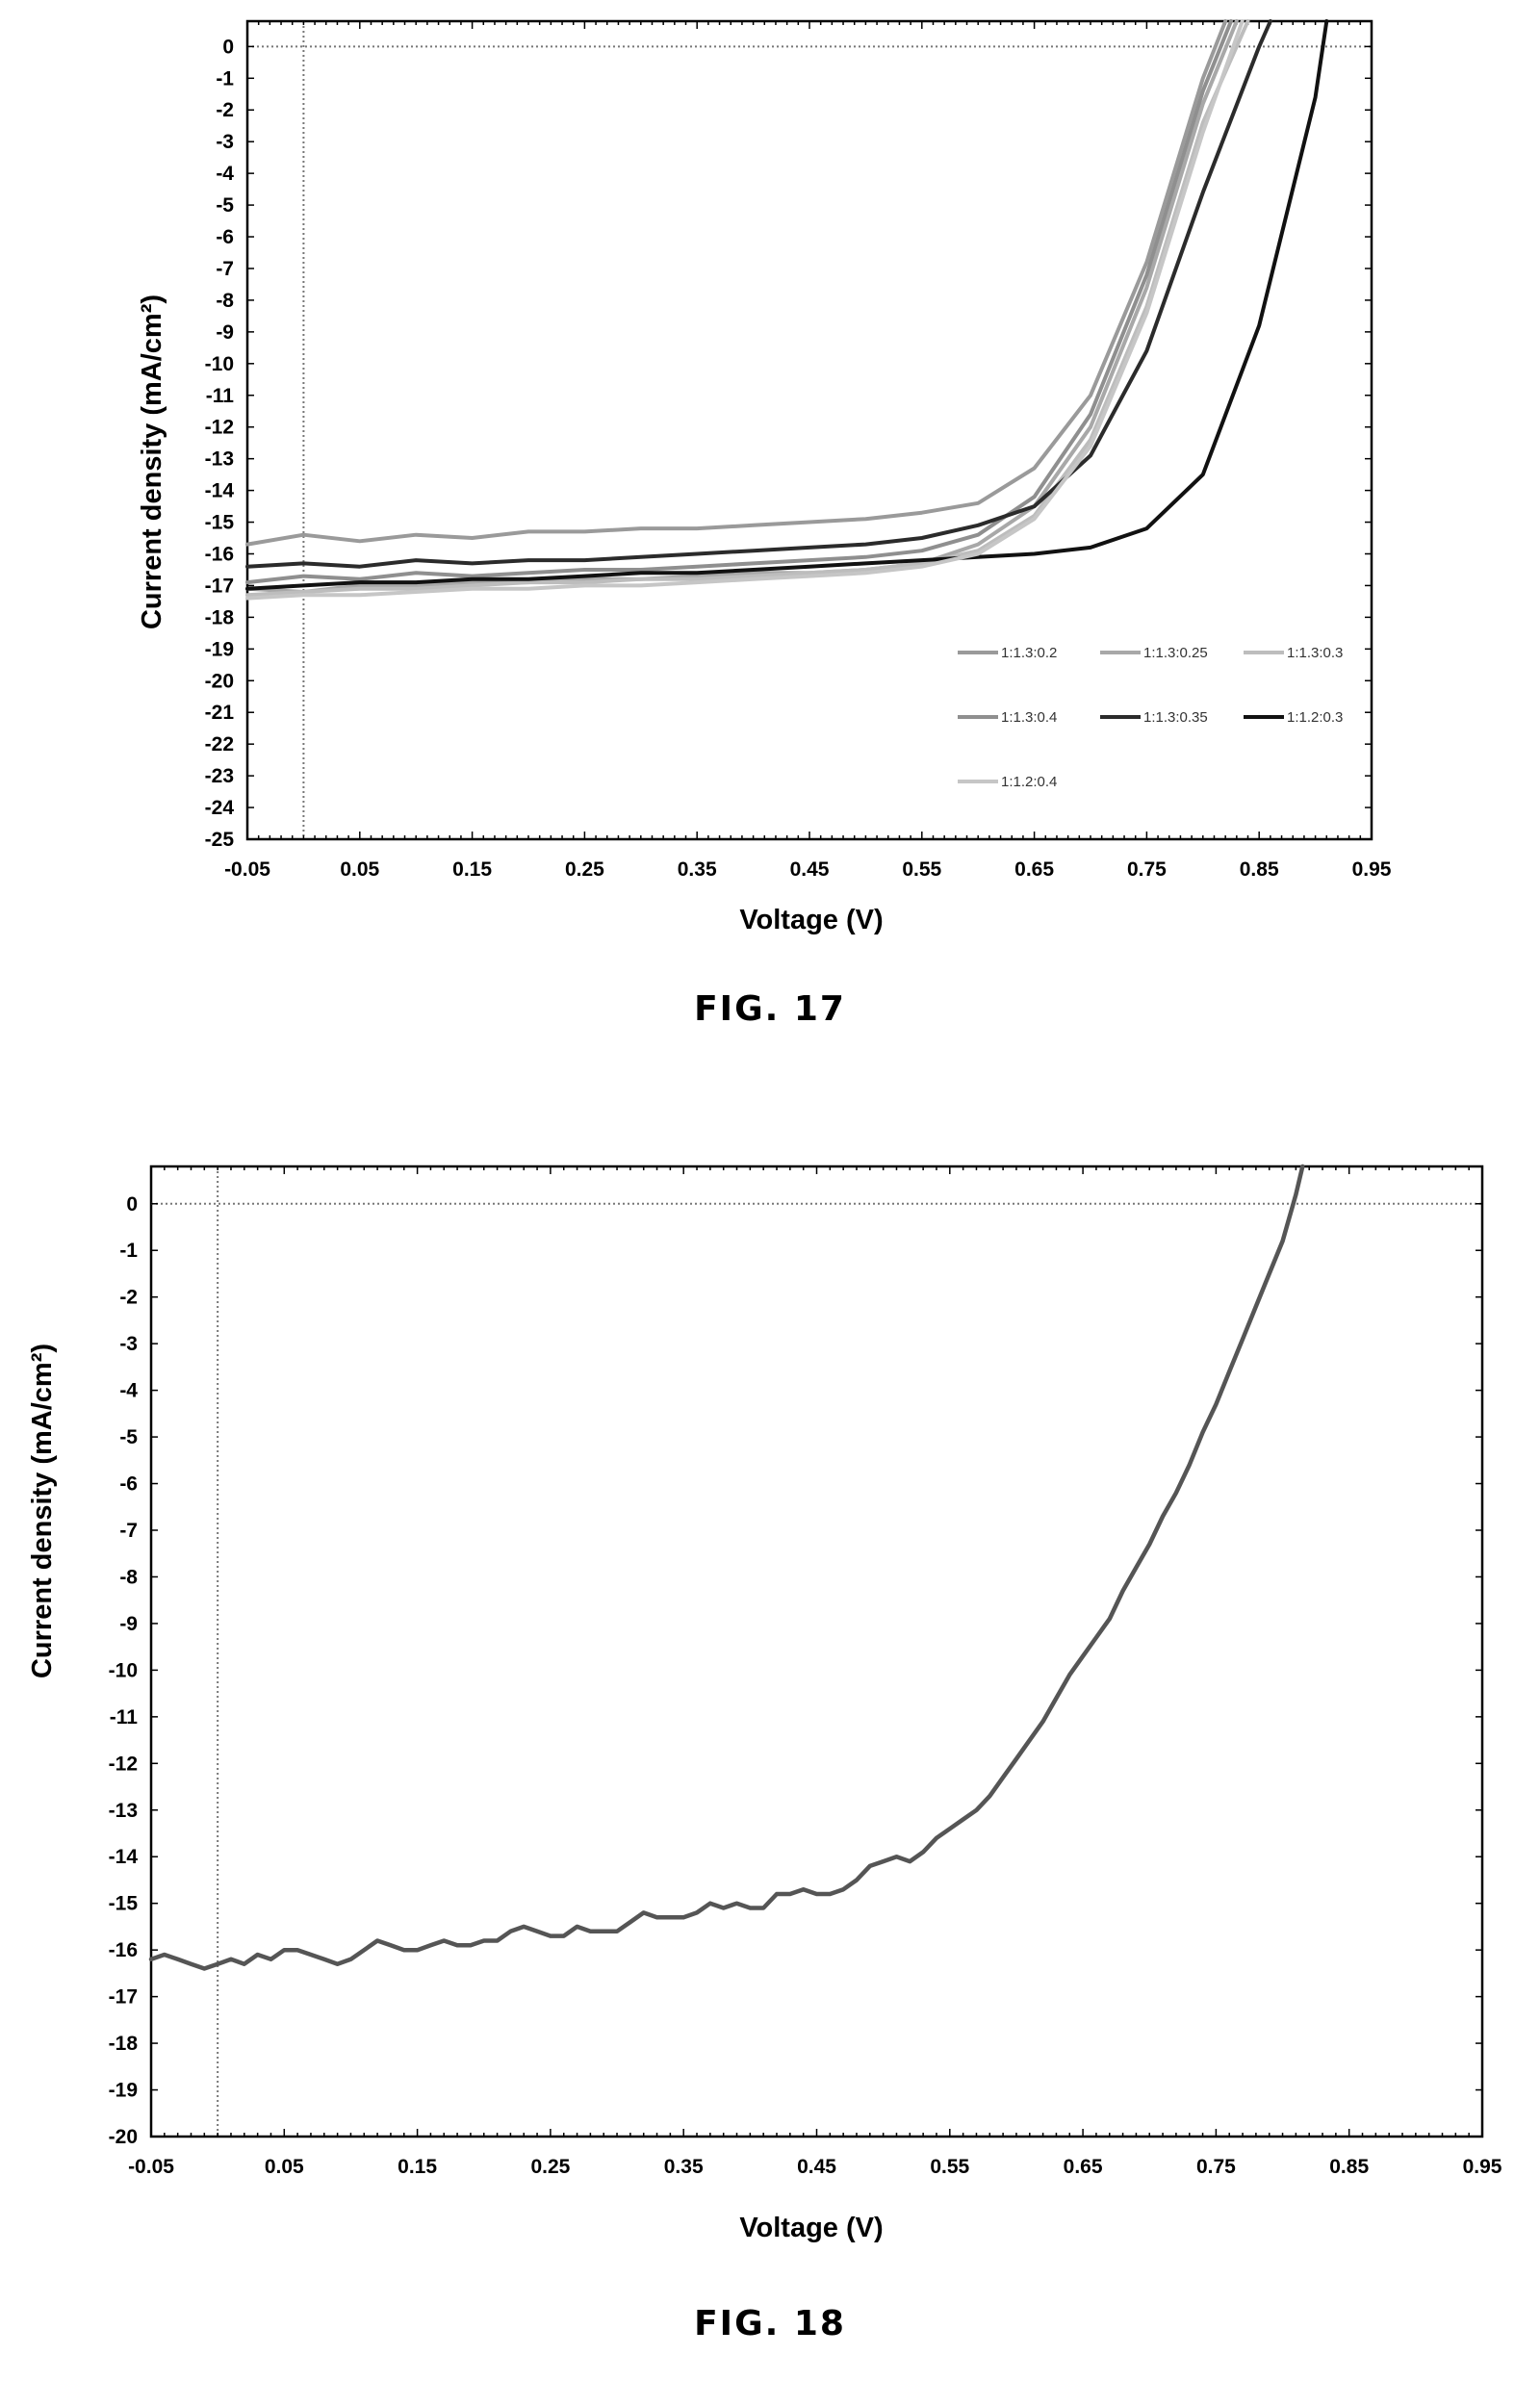 The height and width of the screenshot is (2381, 1540). I want to click on y-tick-label: -24, so click(220, 808).